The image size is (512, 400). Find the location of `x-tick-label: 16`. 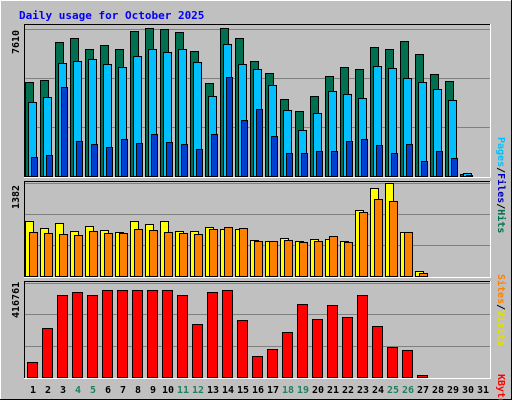

x-tick-label: 16 is located at coordinates (258, 390).